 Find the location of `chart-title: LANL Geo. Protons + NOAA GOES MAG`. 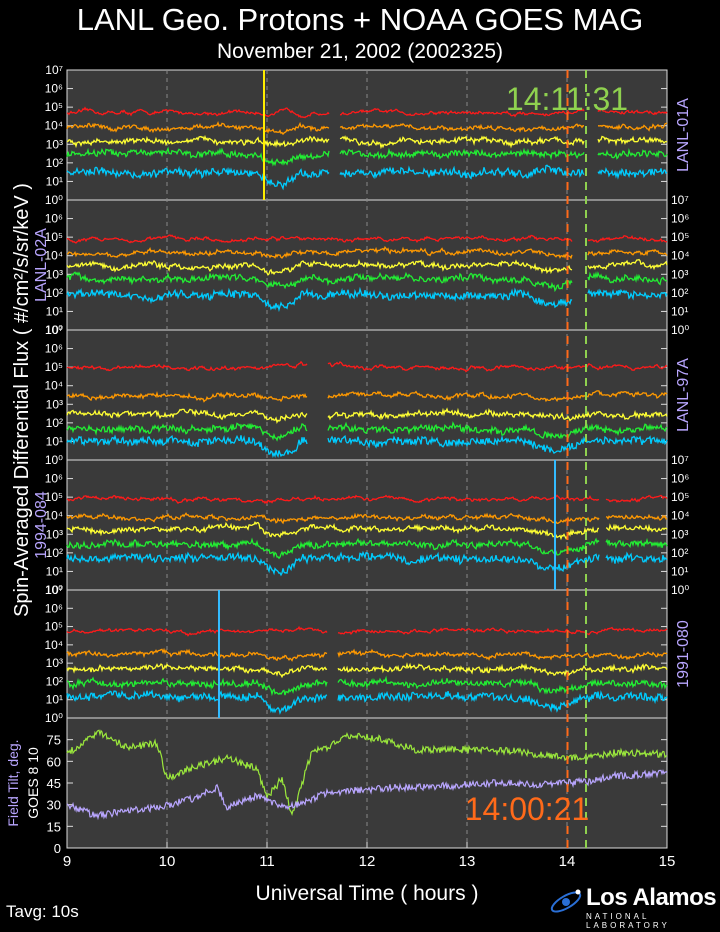

chart-title: LANL Geo. Protons + NOAA GOES MAG is located at coordinates (360, 19).